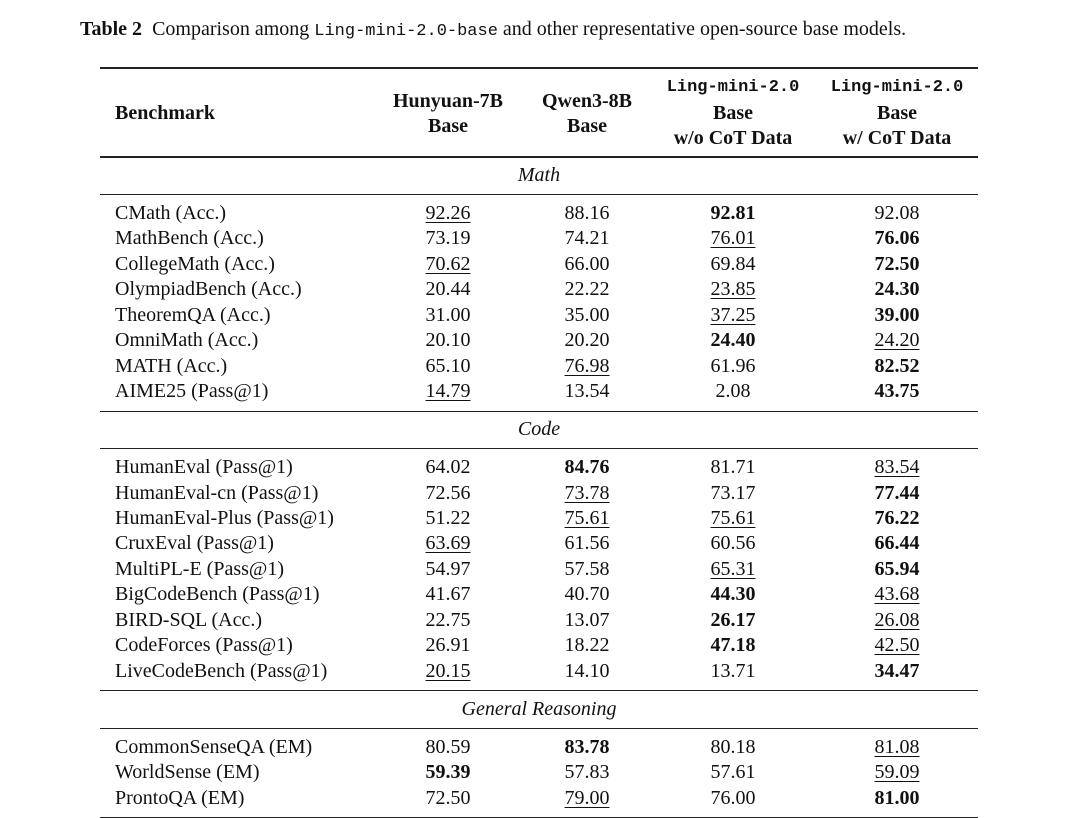  I want to click on table-cell: 22.22, so click(587, 289).